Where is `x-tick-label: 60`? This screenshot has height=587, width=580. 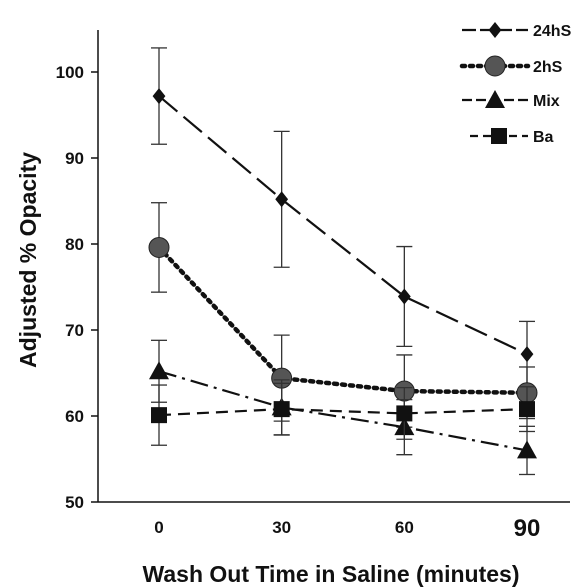
x-tick-label: 60 is located at coordinates (404, 527).